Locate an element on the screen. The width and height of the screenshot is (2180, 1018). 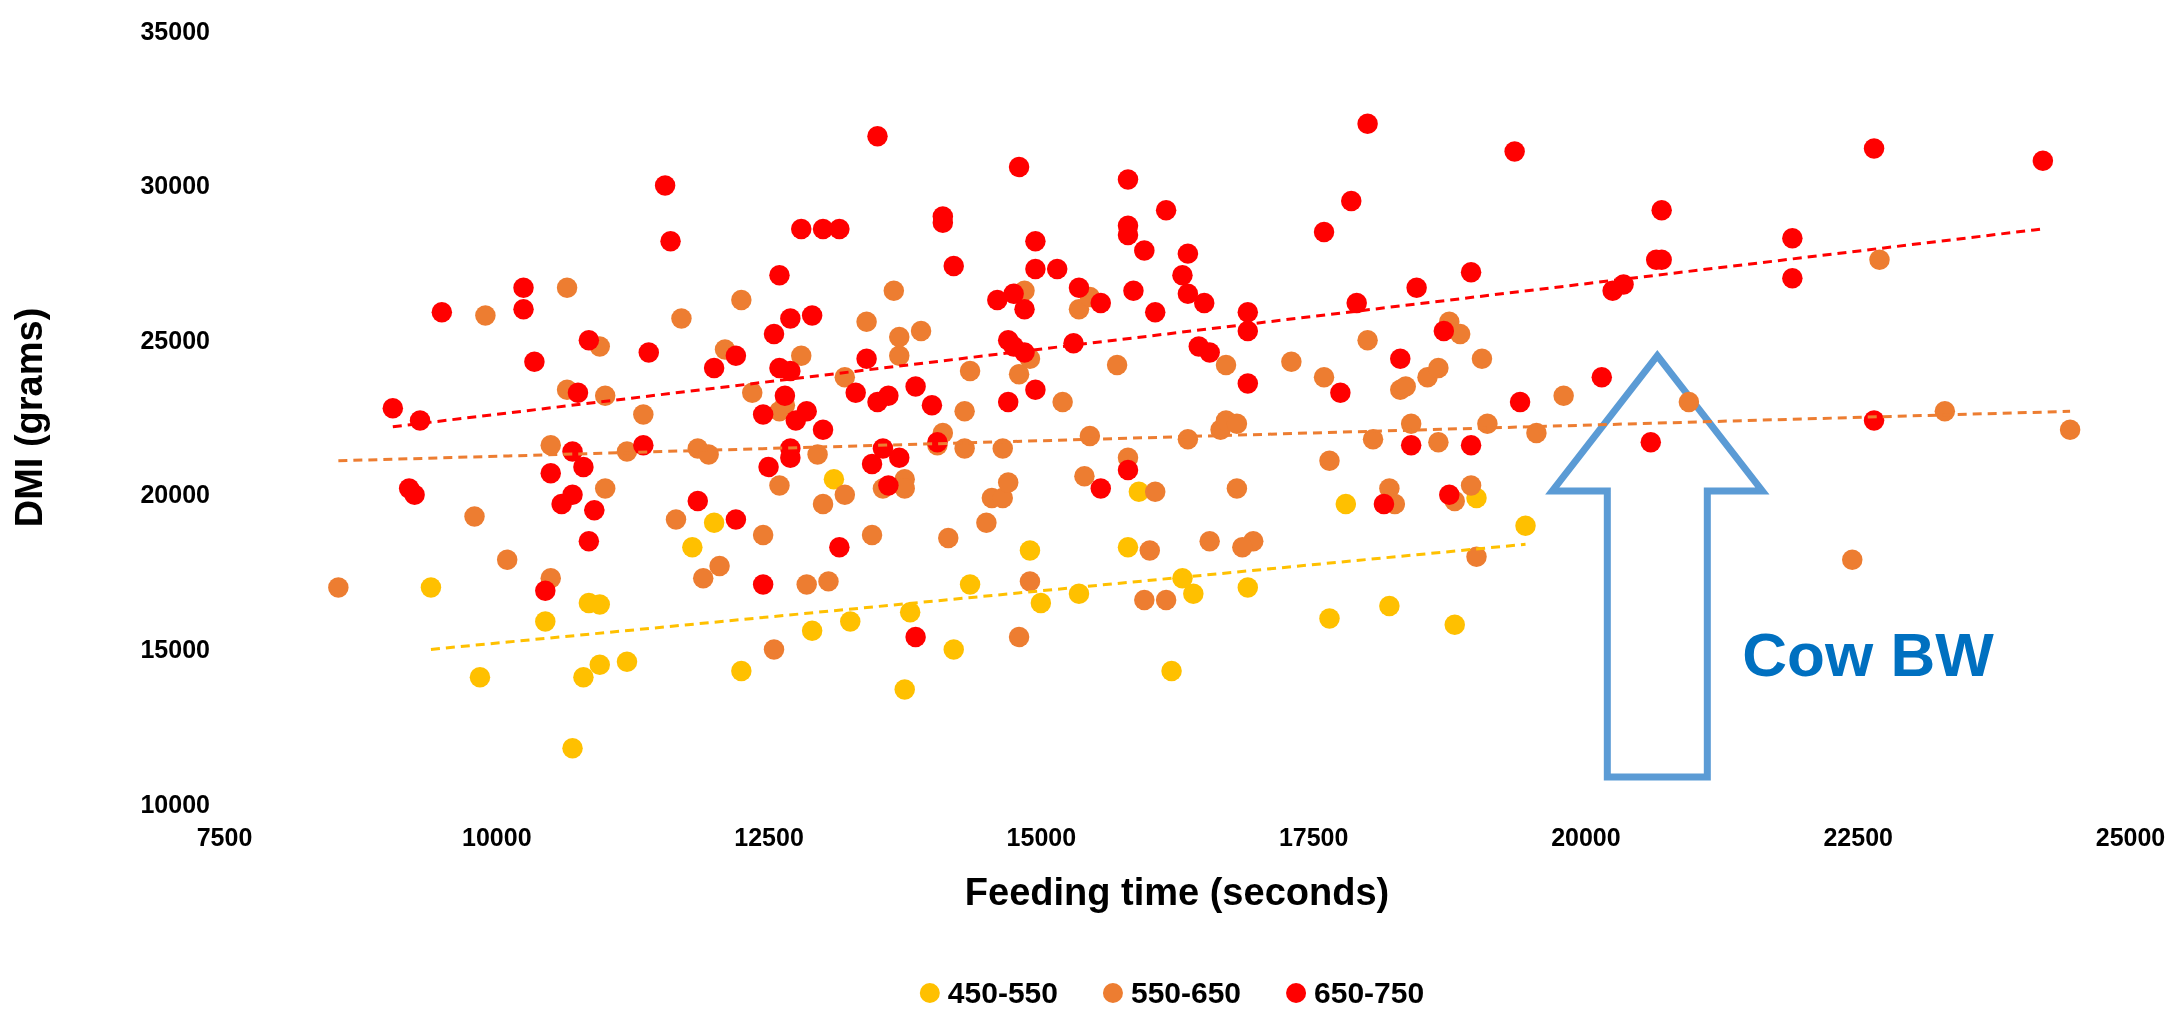
legend-label: 650-750 is located at coordinates (1369, 992).